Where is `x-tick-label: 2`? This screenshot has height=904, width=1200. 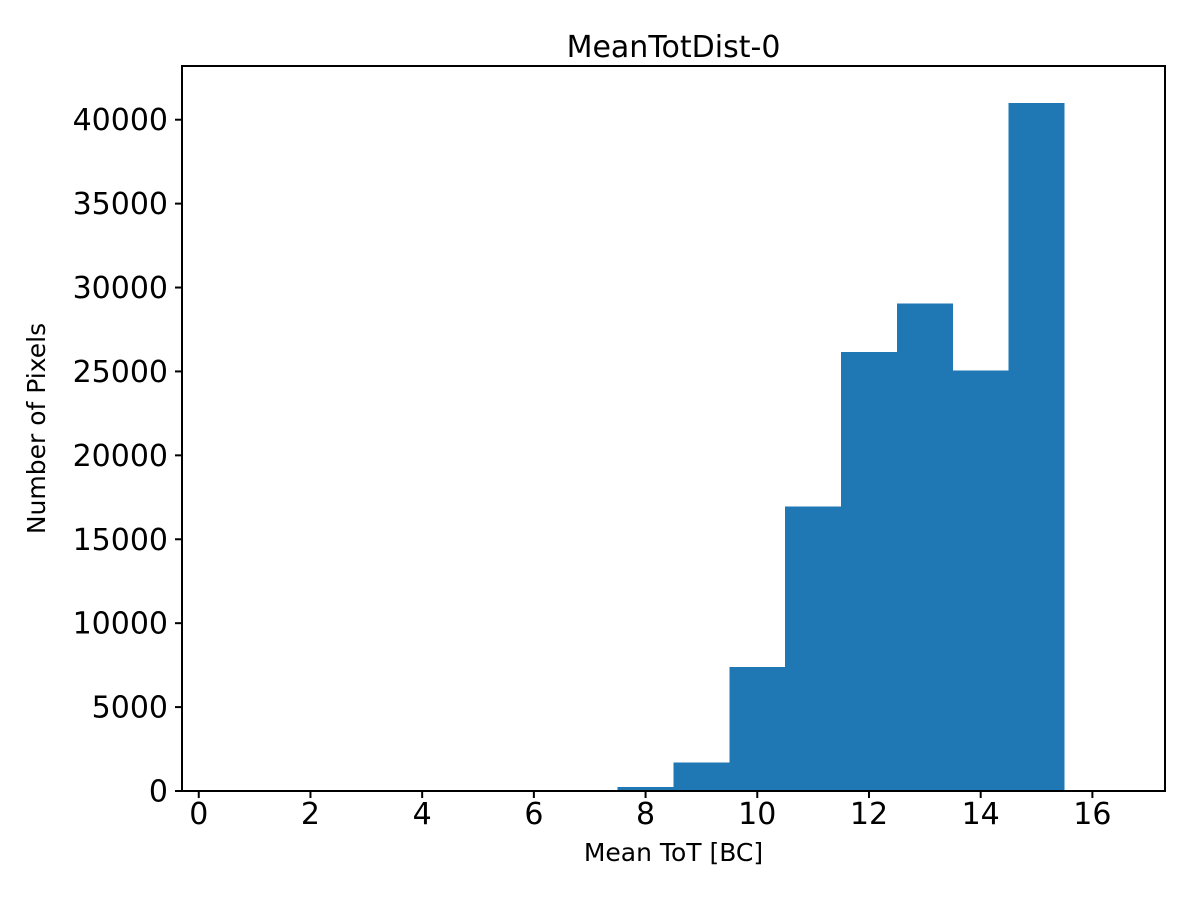
x-tick-label: 2 is located at coordinates (310, 814).